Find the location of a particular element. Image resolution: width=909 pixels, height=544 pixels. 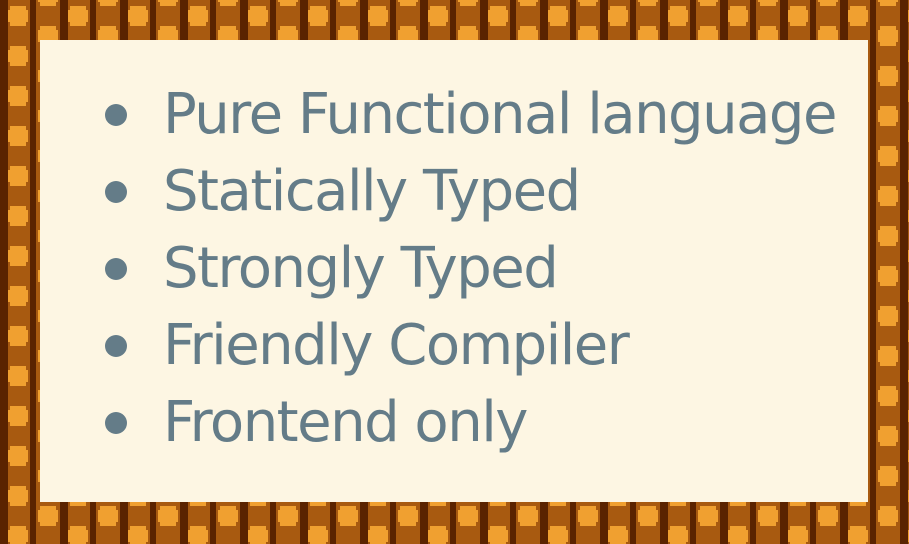

feature-label: Statically Typed is located at coordinates (372, 191).